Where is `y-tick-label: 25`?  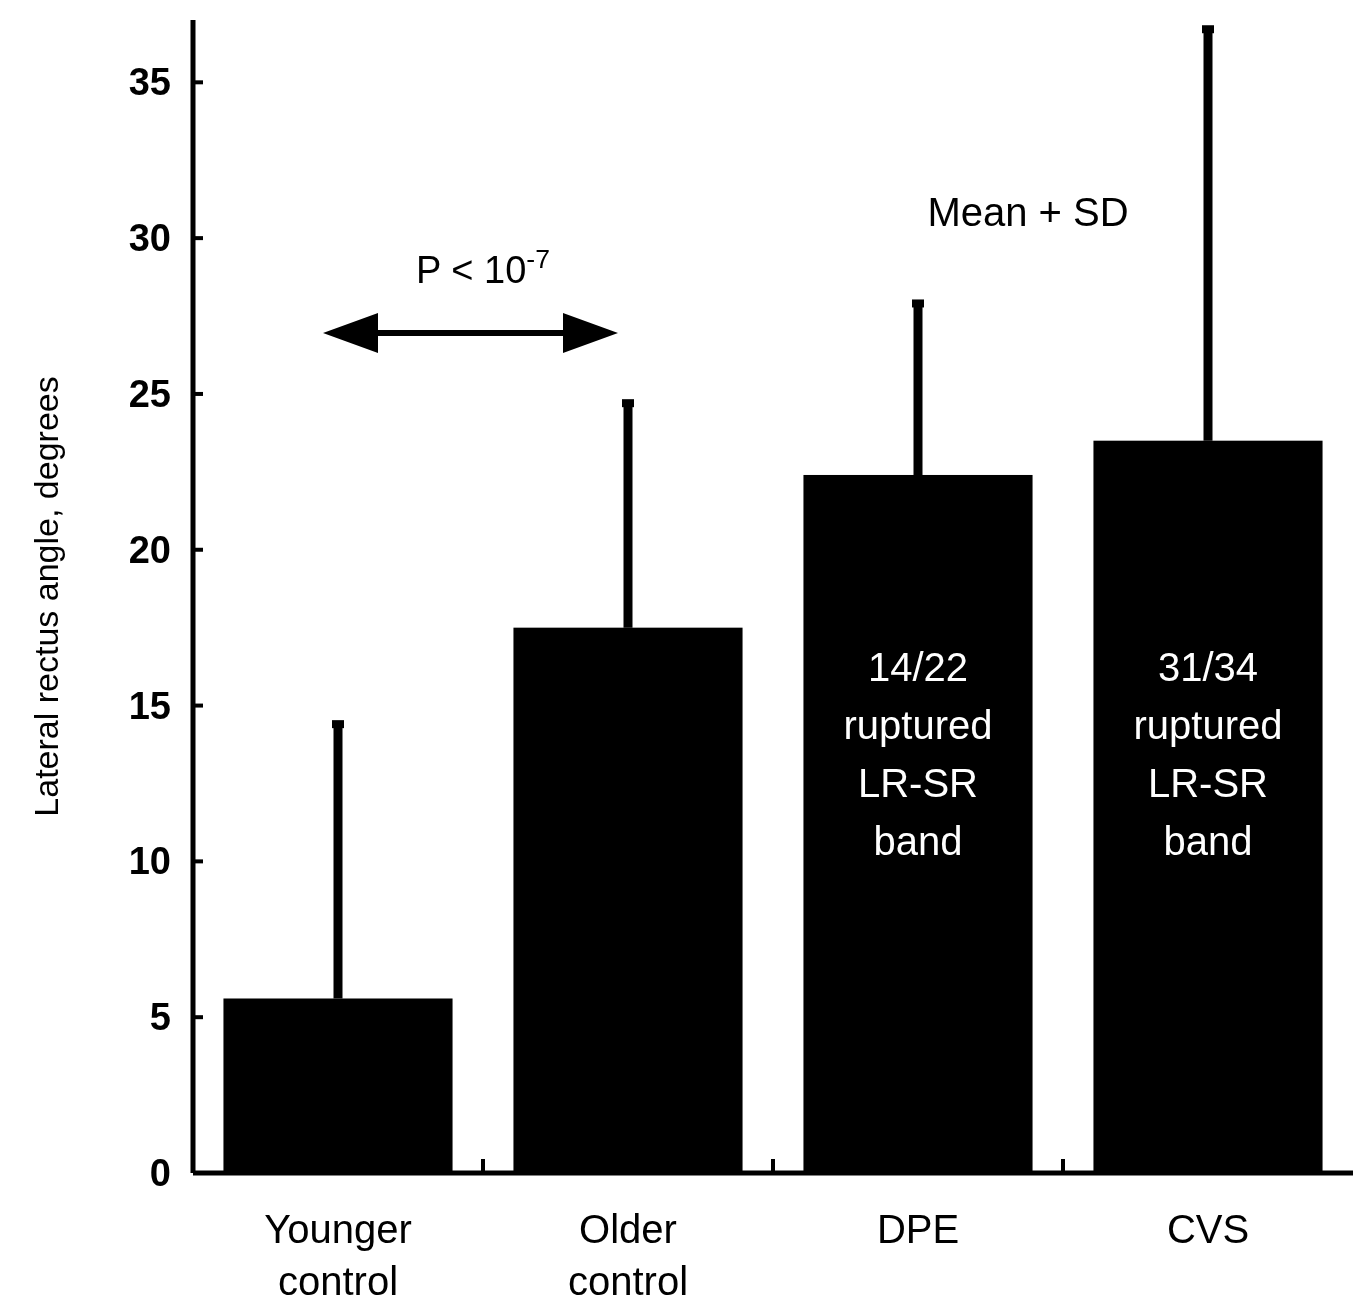 y-tick-label: 25 is located at coordinates (149, 393).